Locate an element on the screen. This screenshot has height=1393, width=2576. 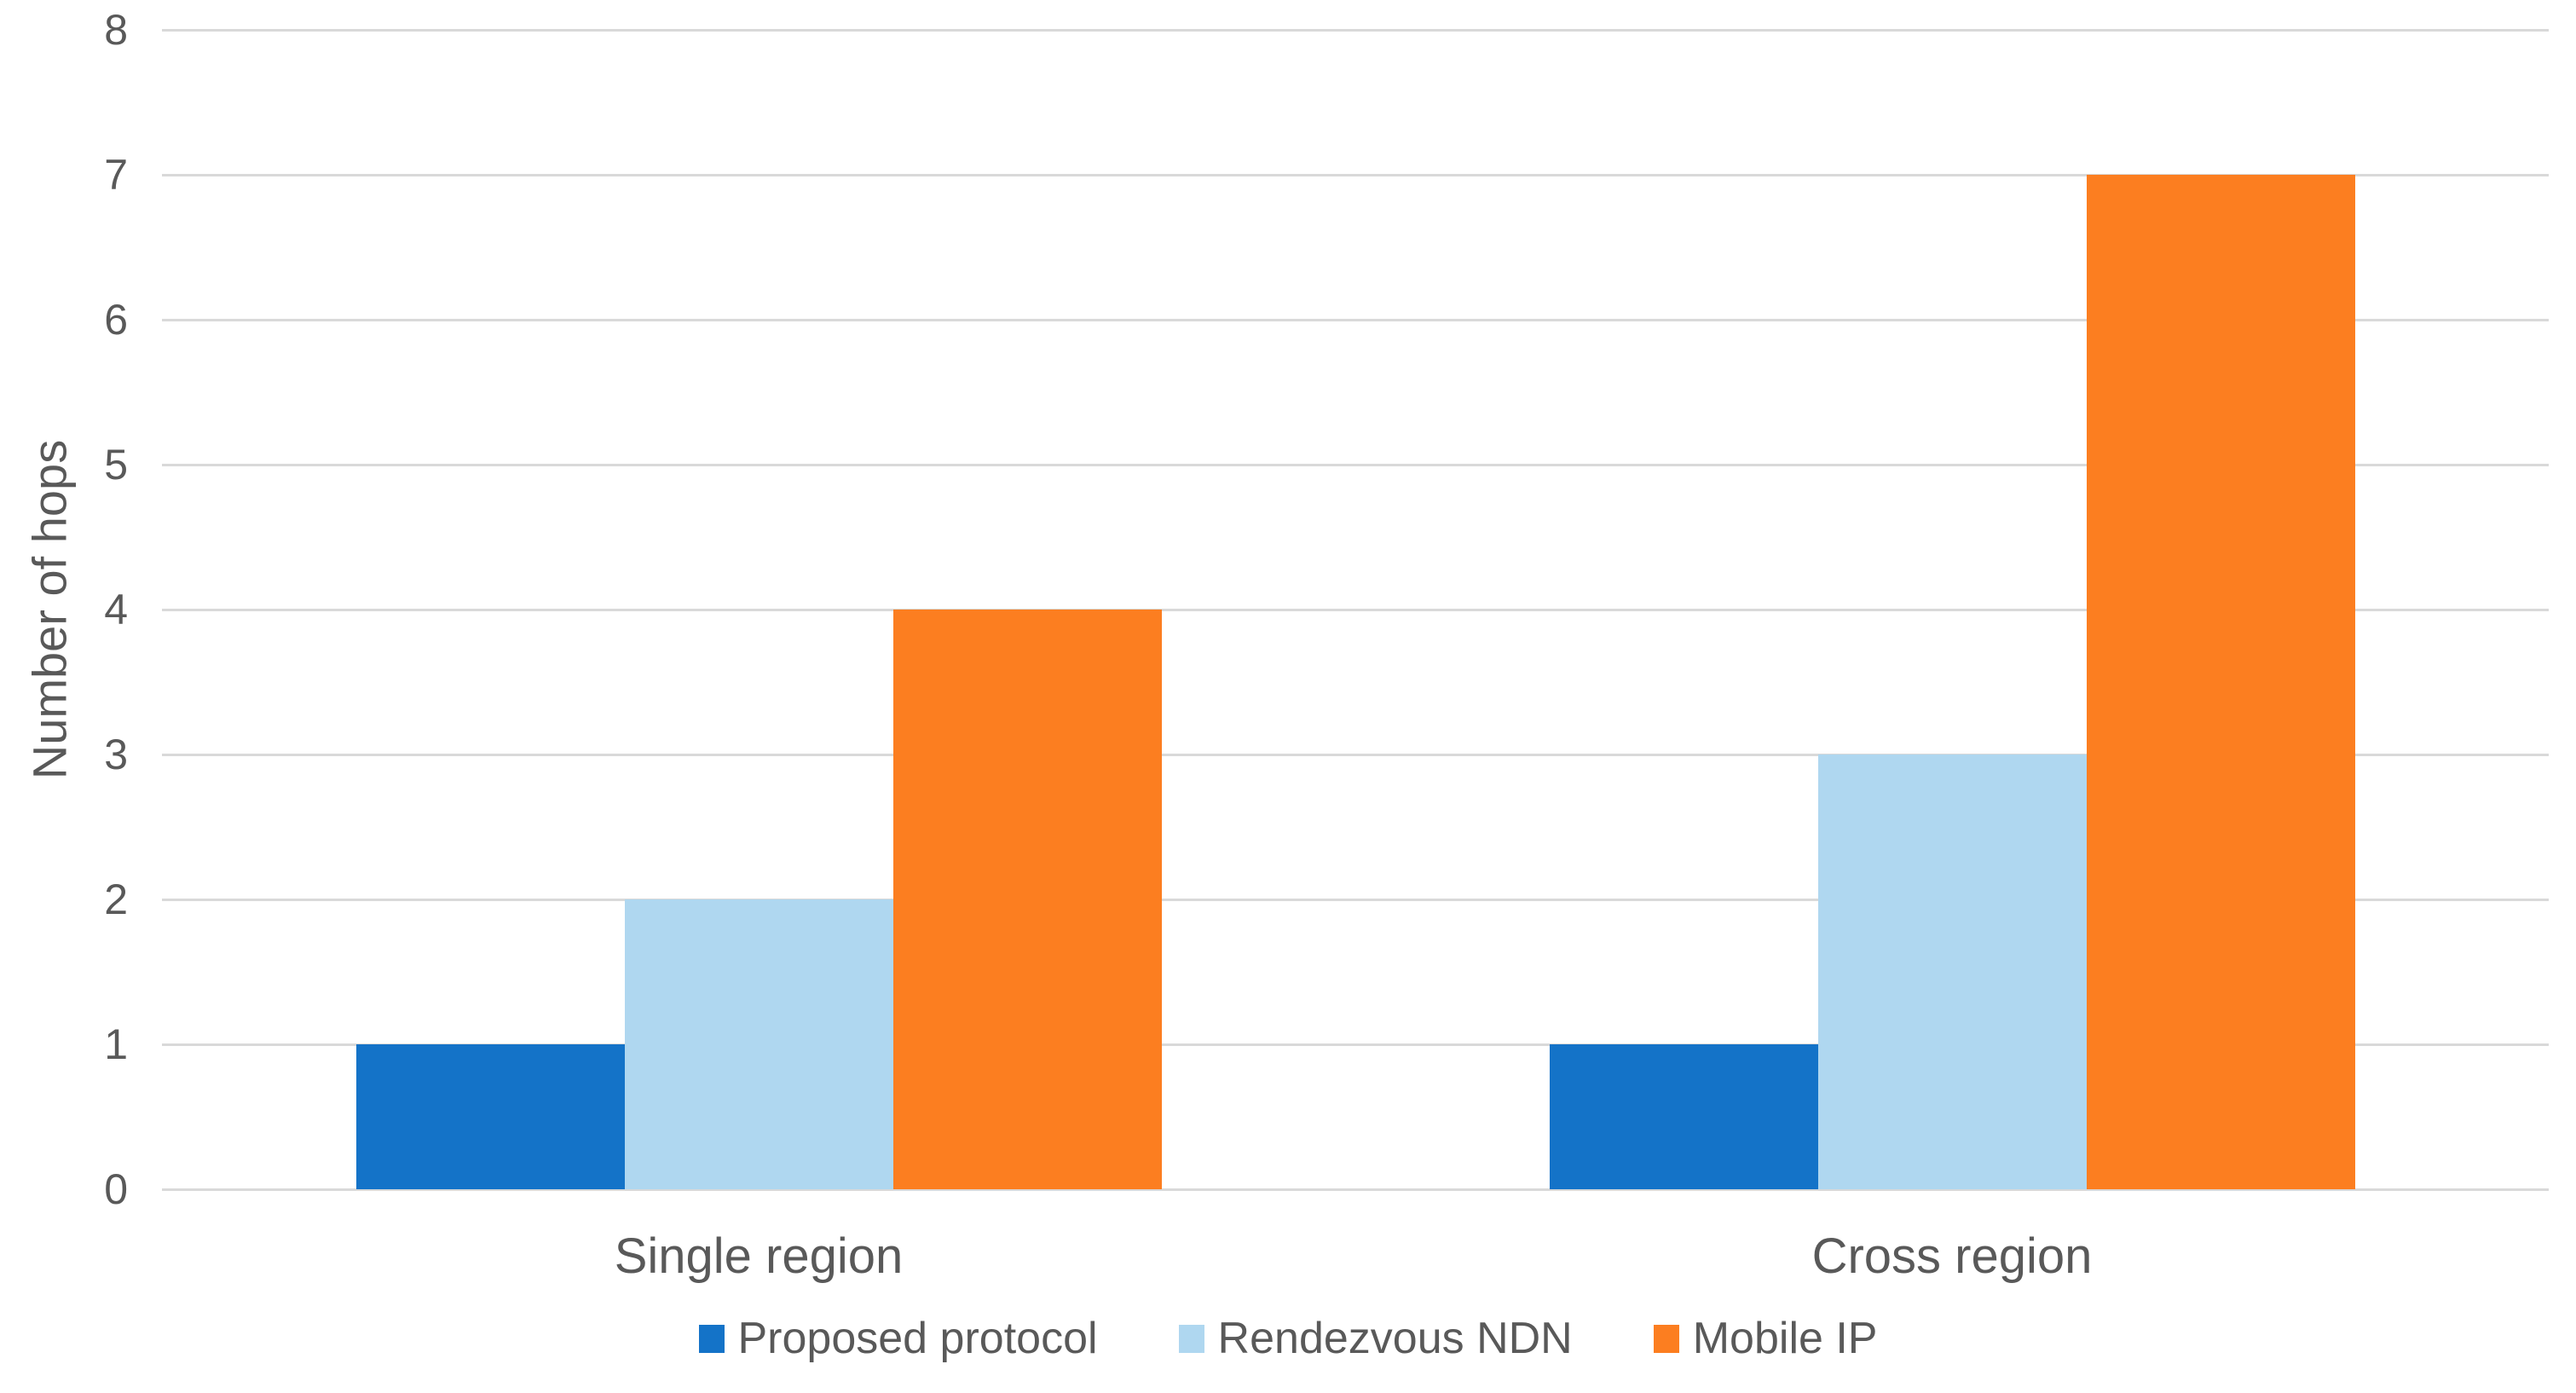
legend-item-proposed-protocol: Proposed protocol is located at coordinates (898, 1338).